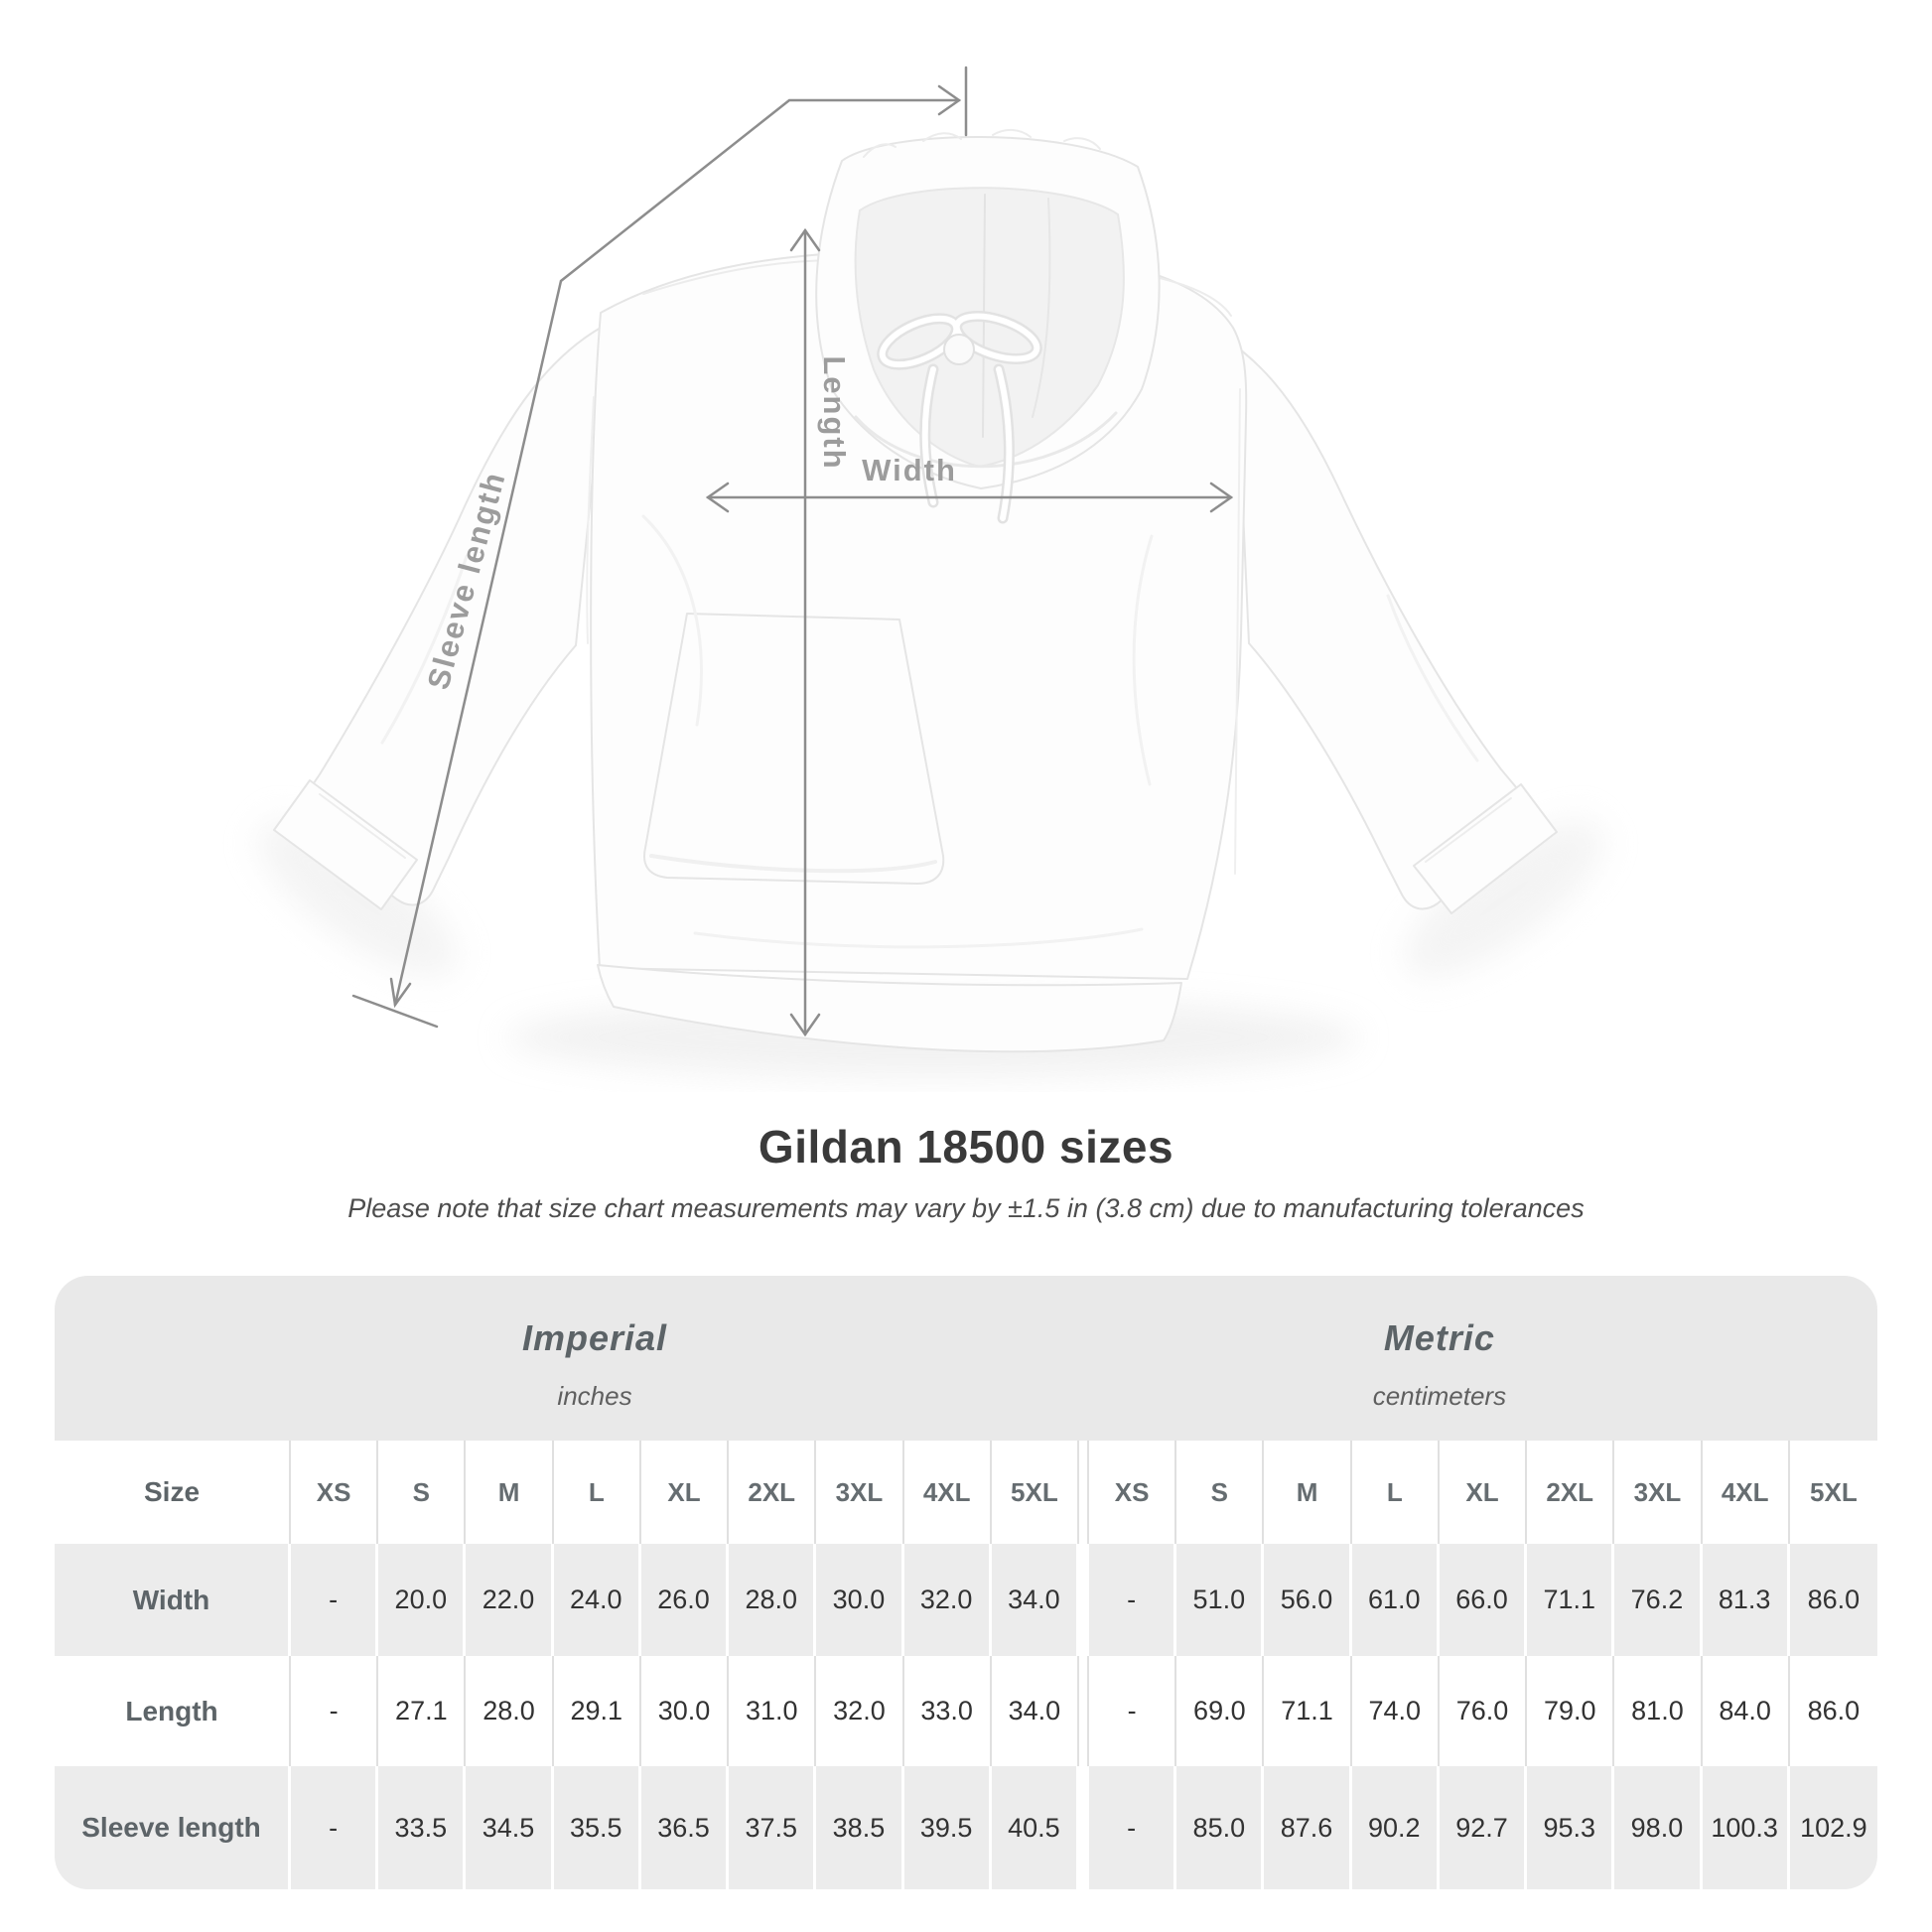 This screenshot has width=1932, height=1932. I want to click on sleeve-cell: 33.5, so click(423, 1828).